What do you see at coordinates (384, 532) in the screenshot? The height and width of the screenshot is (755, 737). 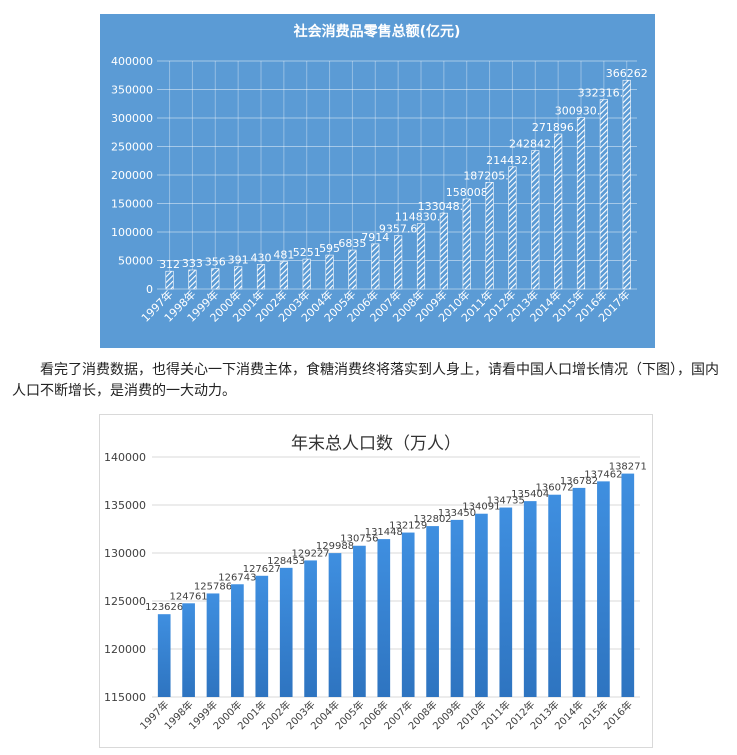 I see `data-label: 131448` at bounding box center [384, 532].